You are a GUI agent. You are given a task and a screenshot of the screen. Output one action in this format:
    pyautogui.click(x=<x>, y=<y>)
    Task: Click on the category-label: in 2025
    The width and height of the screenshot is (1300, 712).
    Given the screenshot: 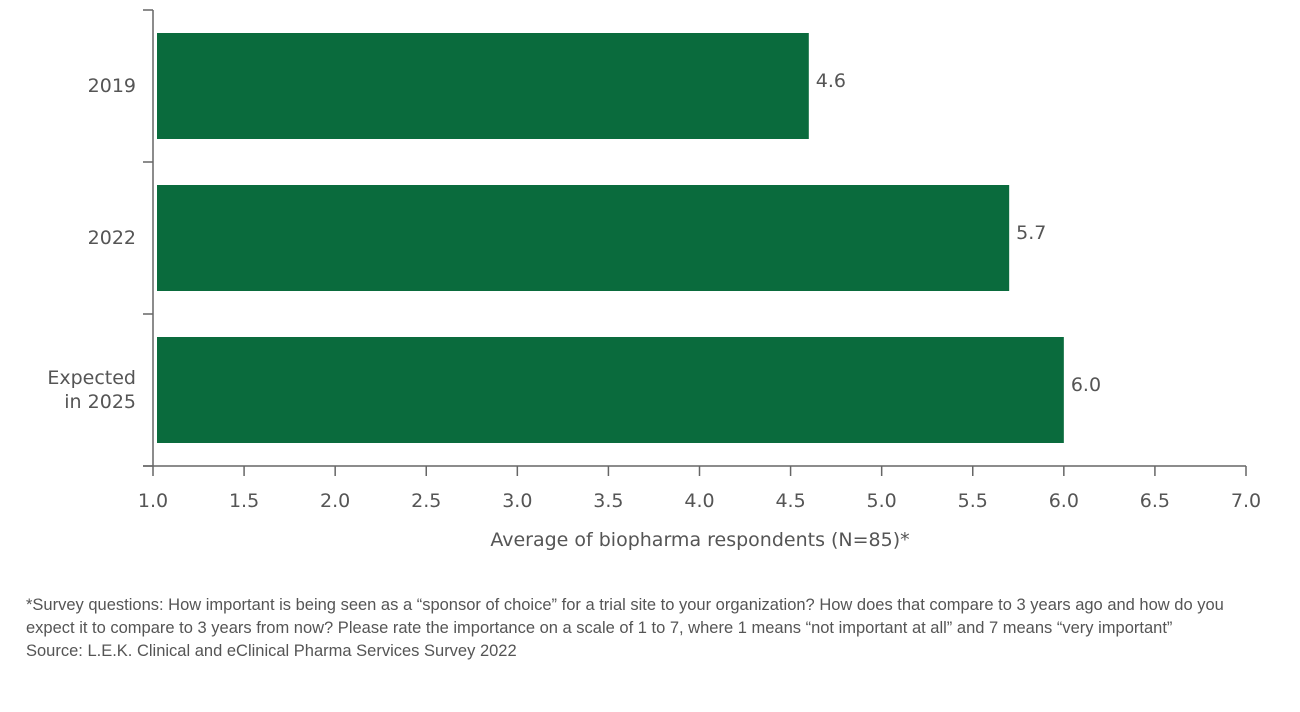 What is the action you would take?
    pyautogui.click(x=100, y=402)
    